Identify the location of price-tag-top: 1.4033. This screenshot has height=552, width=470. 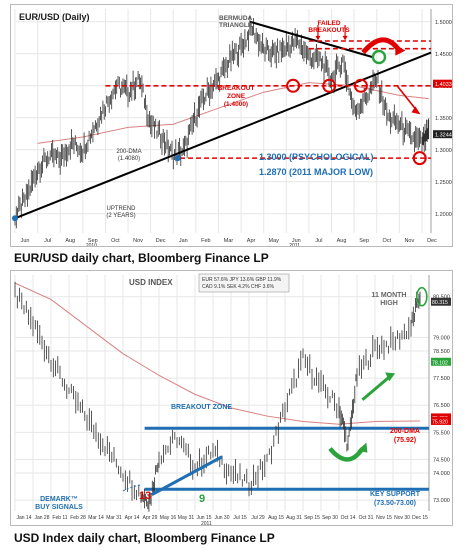
(443, 85).